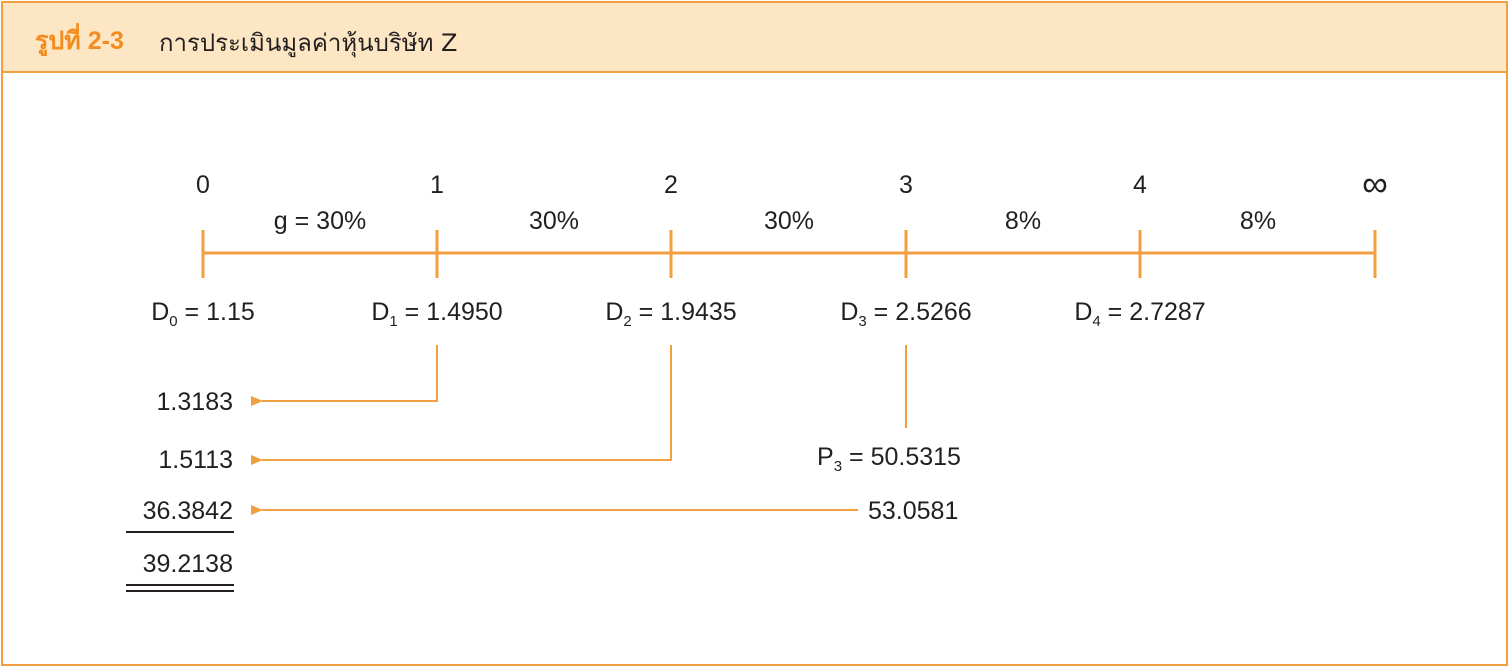  Describe the element at coordinates (906, 185) in the screenshot. I see `period-label: 3` at that location.